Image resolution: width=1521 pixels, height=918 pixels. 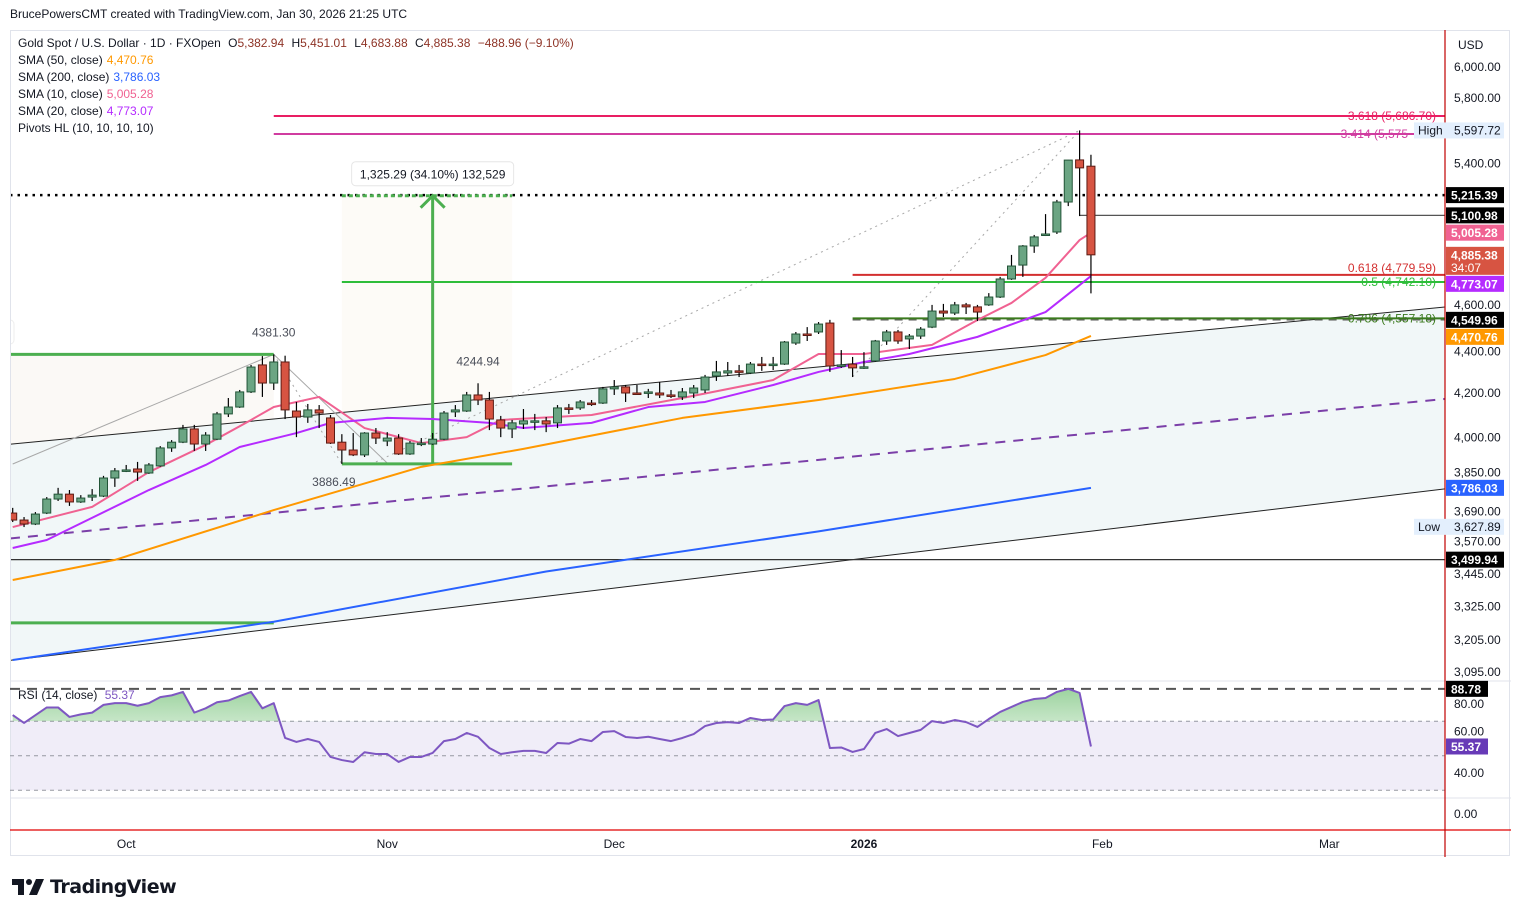 What do you see at coordinates (1475, 336) in the screenshot?
I see `price-tag: 4,470.76` at bounding box center [1475, 336].